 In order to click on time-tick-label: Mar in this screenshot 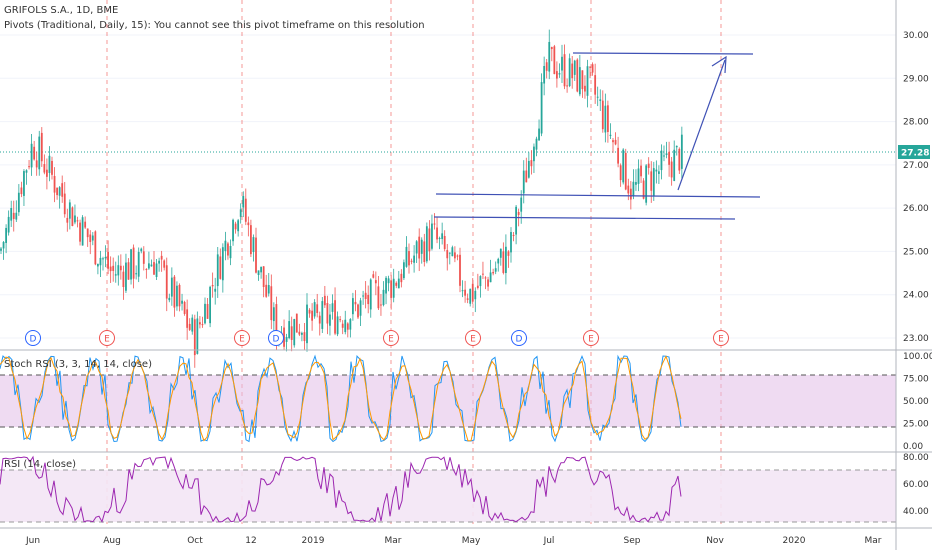, I will do `click(393, 541)`.